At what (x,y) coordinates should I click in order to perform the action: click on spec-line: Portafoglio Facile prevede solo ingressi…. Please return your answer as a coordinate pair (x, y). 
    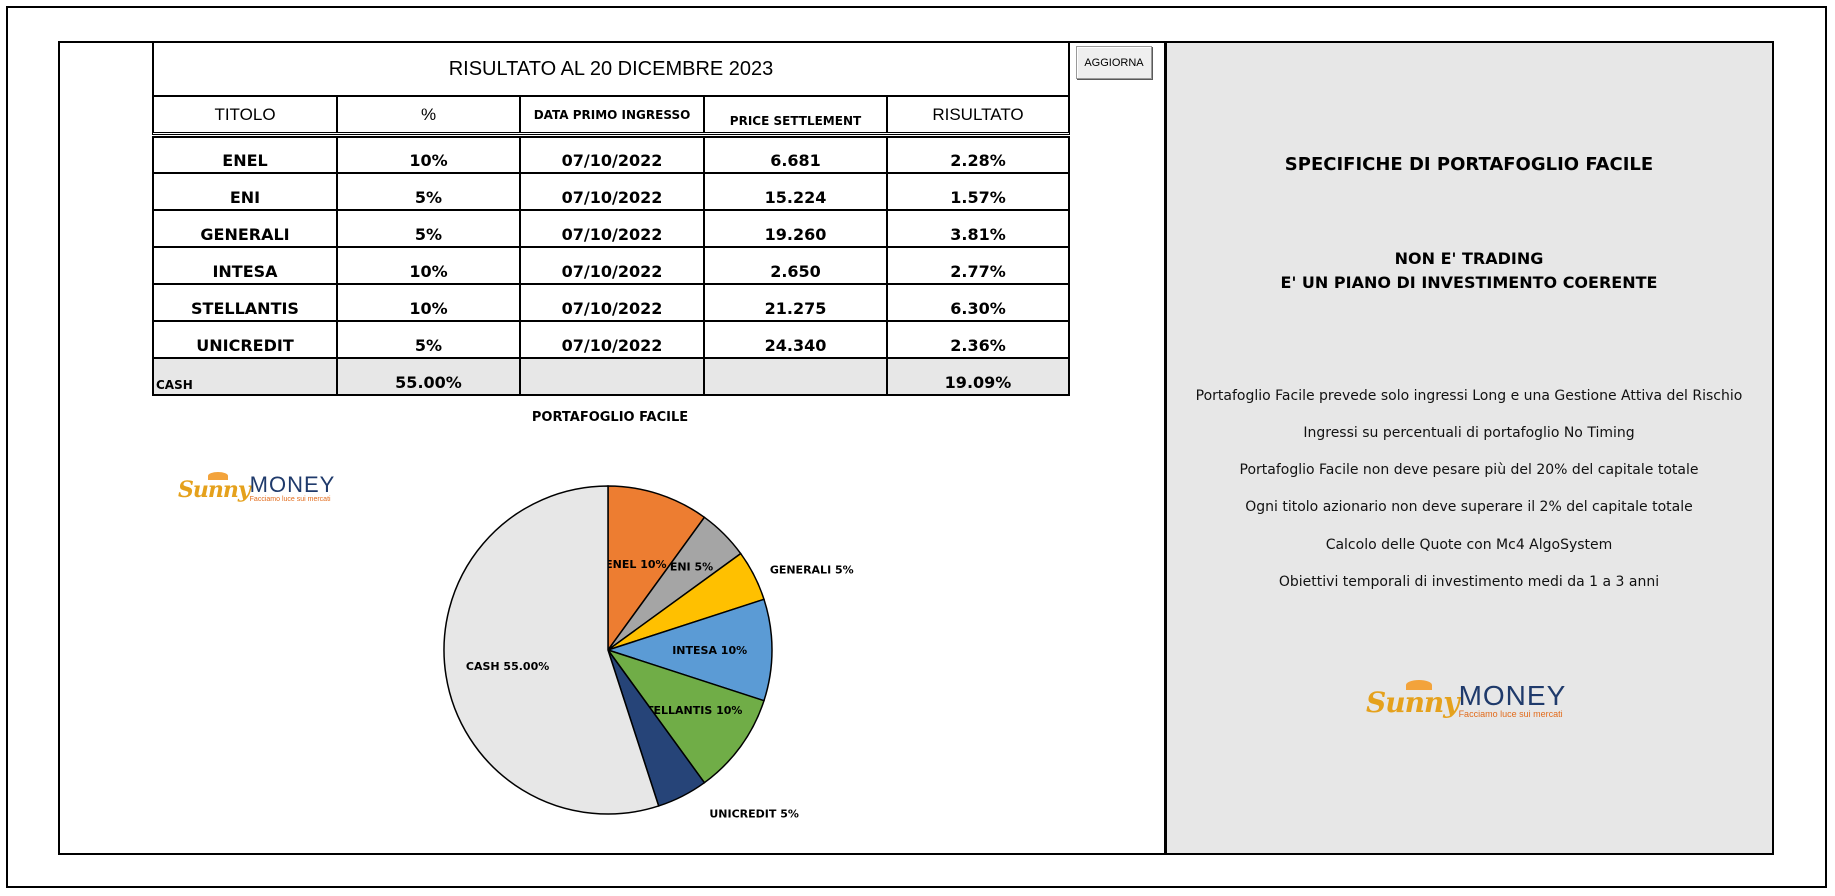
    Looking at the image, I should click on (1469, 396).